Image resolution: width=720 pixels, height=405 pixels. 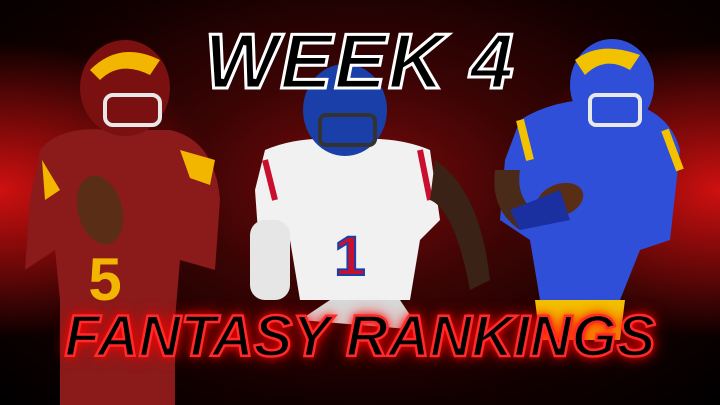 What do you see at coordinates (349, 255) in the screenshot?
I see `svg-text: 1` at bounding box center [349, 255].